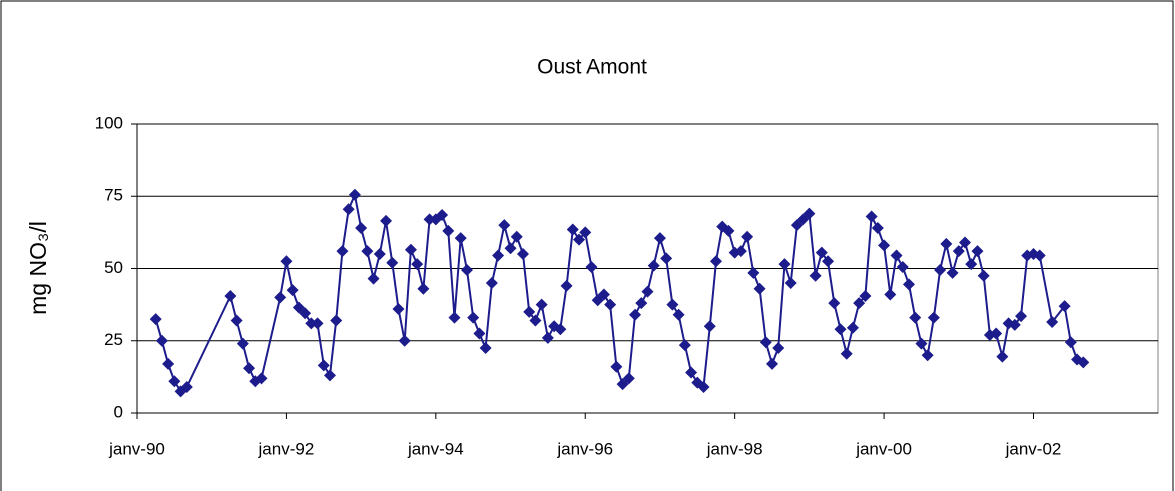 The width and height of the screenshot is (1175, 491). What do you see at coordinates (286, 448) in the screenshot?
I see `x-tick-label: janv-92` at bounding box center [286, 448].